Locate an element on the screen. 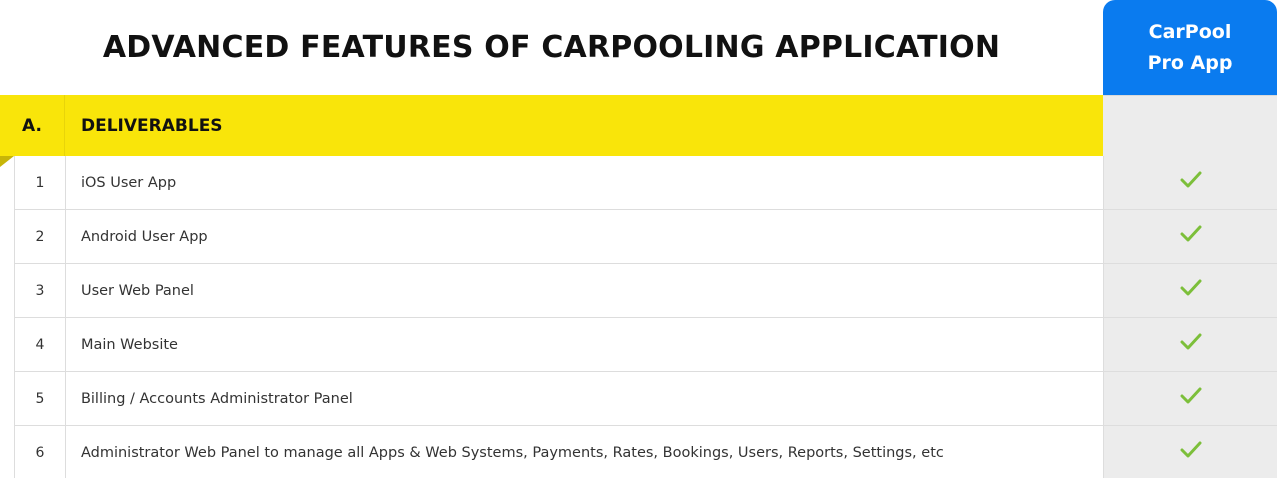  section-ribbon-fold is located at coordinates (7, 161).